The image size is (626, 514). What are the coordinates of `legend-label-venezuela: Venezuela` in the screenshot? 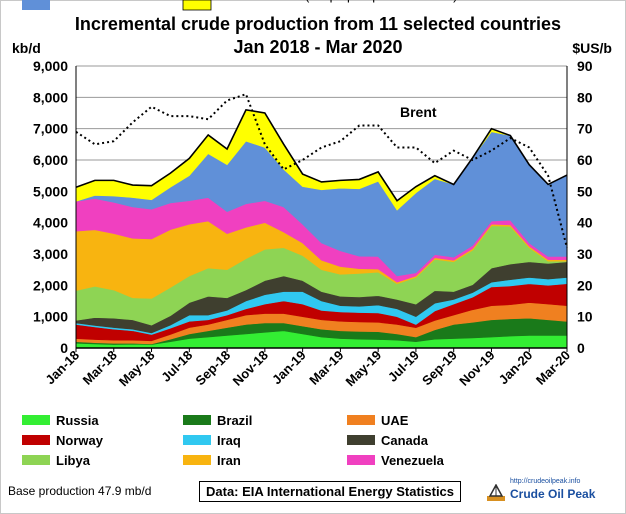 It's located at (413, 460).